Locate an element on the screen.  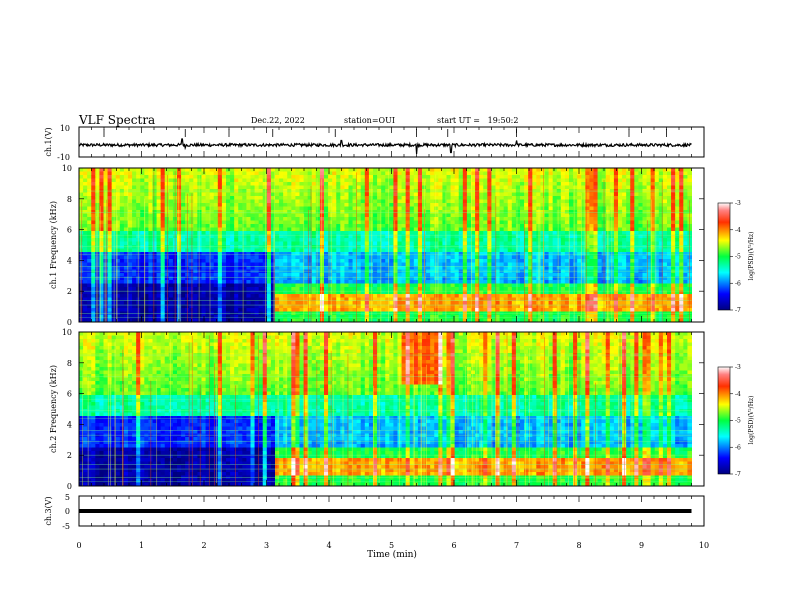
time-tick-label: 0 is located at coordinates (78, 545).